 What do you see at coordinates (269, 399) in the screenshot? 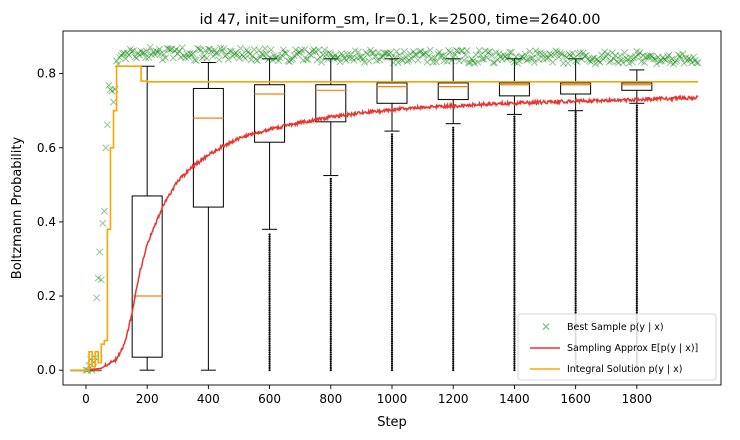
I see `x-tick-label: 600` at bounding box center [269, 399].